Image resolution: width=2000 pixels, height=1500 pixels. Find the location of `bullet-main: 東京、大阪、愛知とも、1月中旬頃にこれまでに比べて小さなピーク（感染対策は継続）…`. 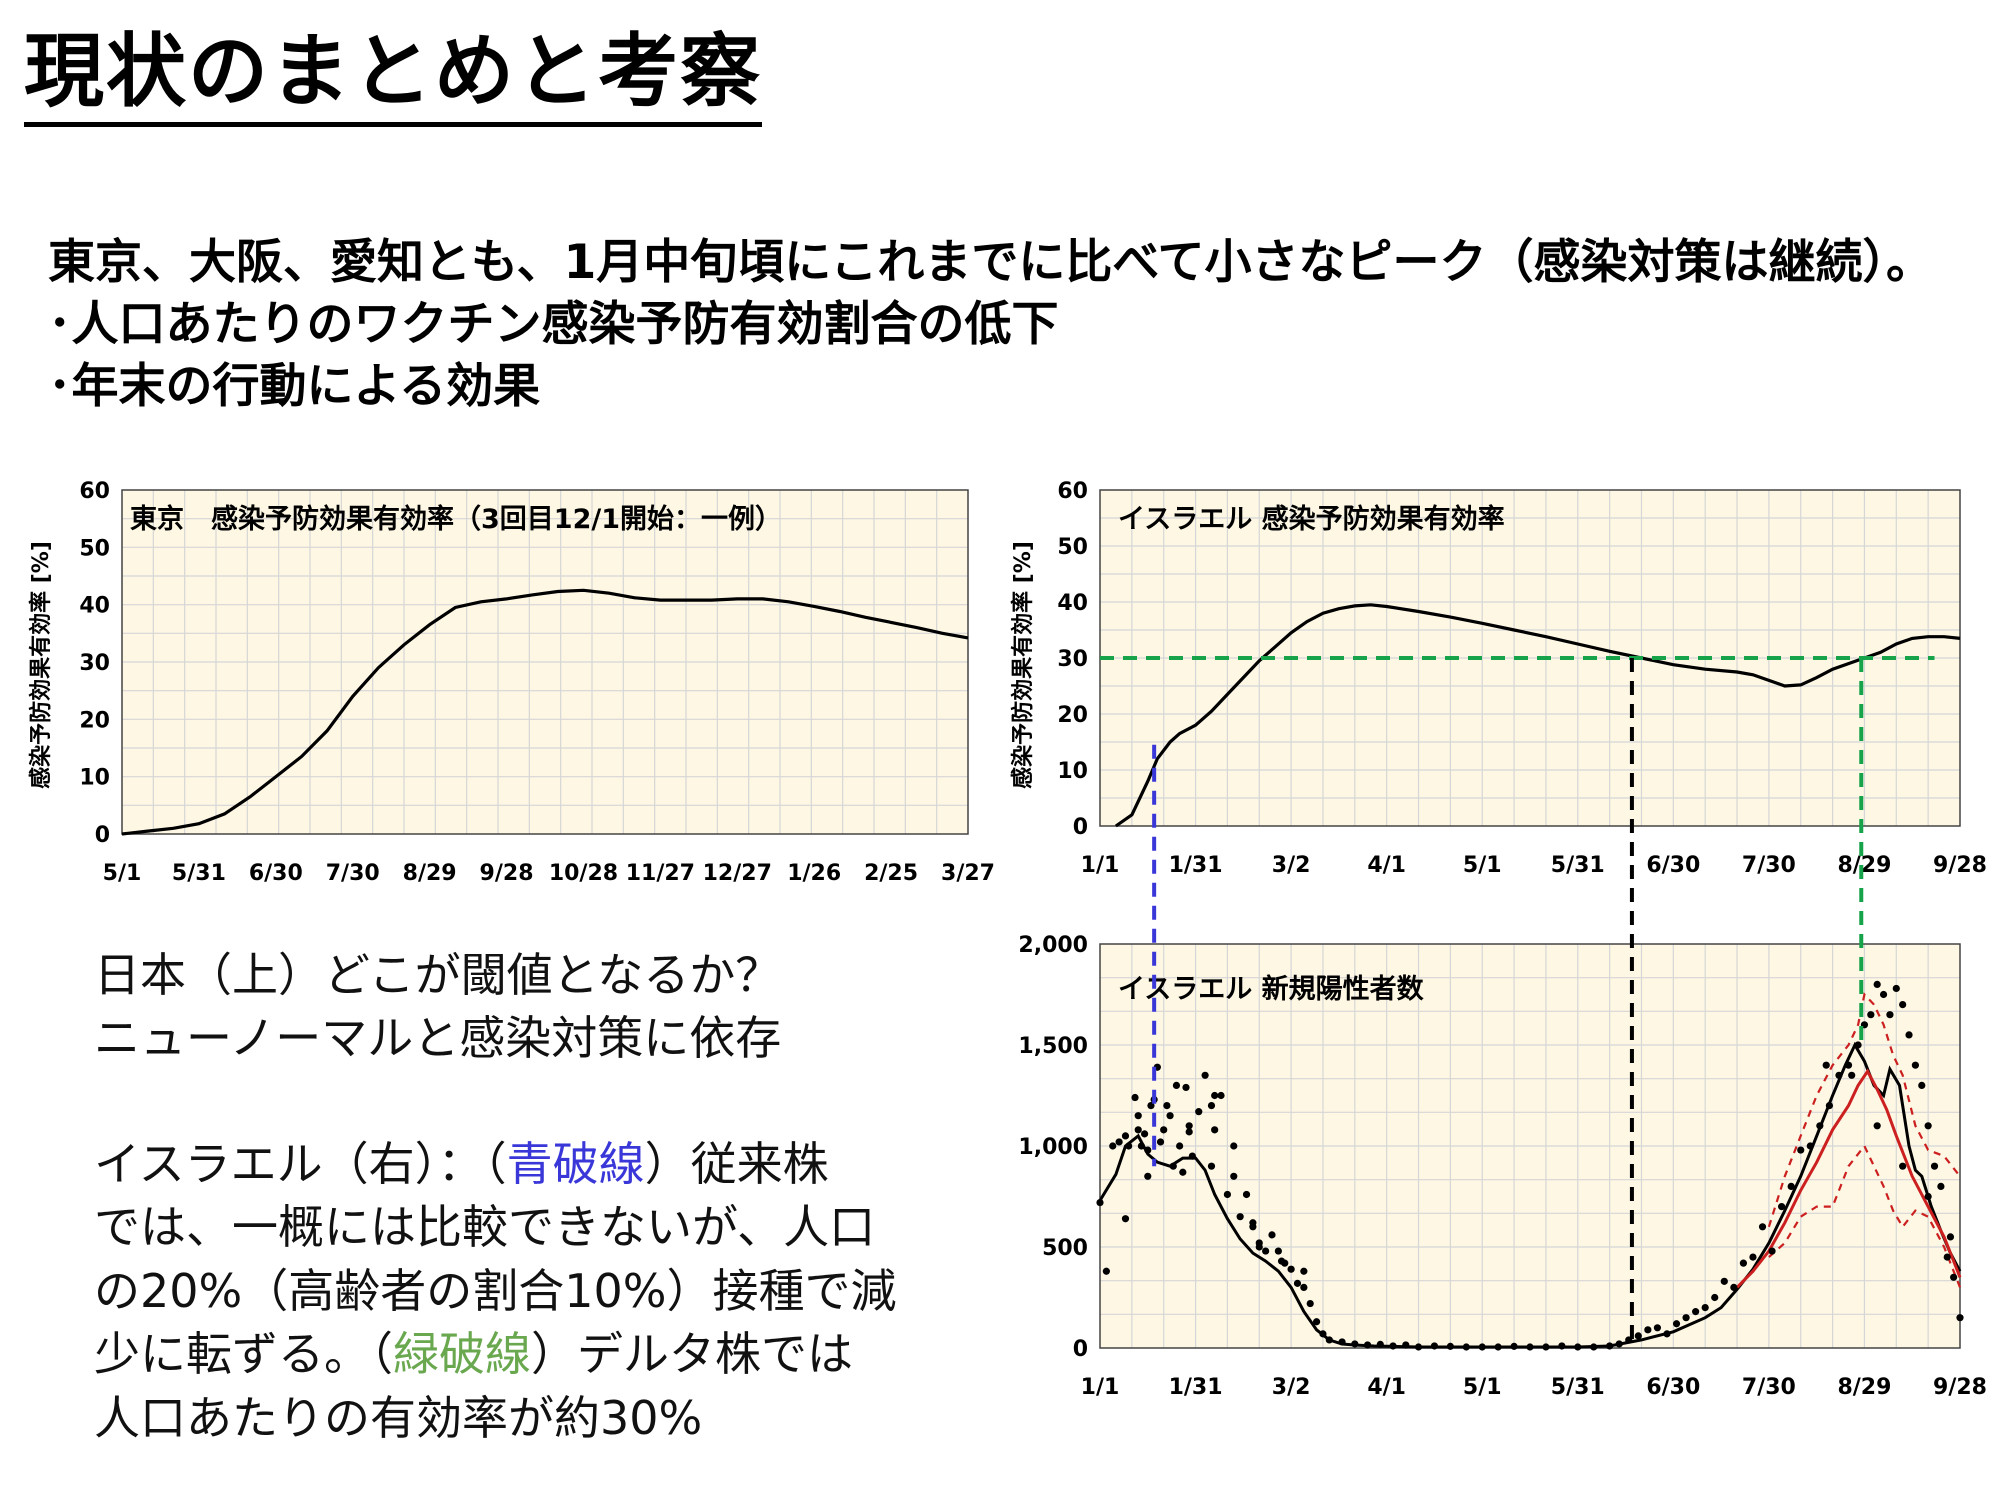

bullet-main: 東京、大阪、愛知とも、1月中旬頃にこれまでに比べて小さなピーク（感染対策は継続）… is located at coordinates (990, 262).